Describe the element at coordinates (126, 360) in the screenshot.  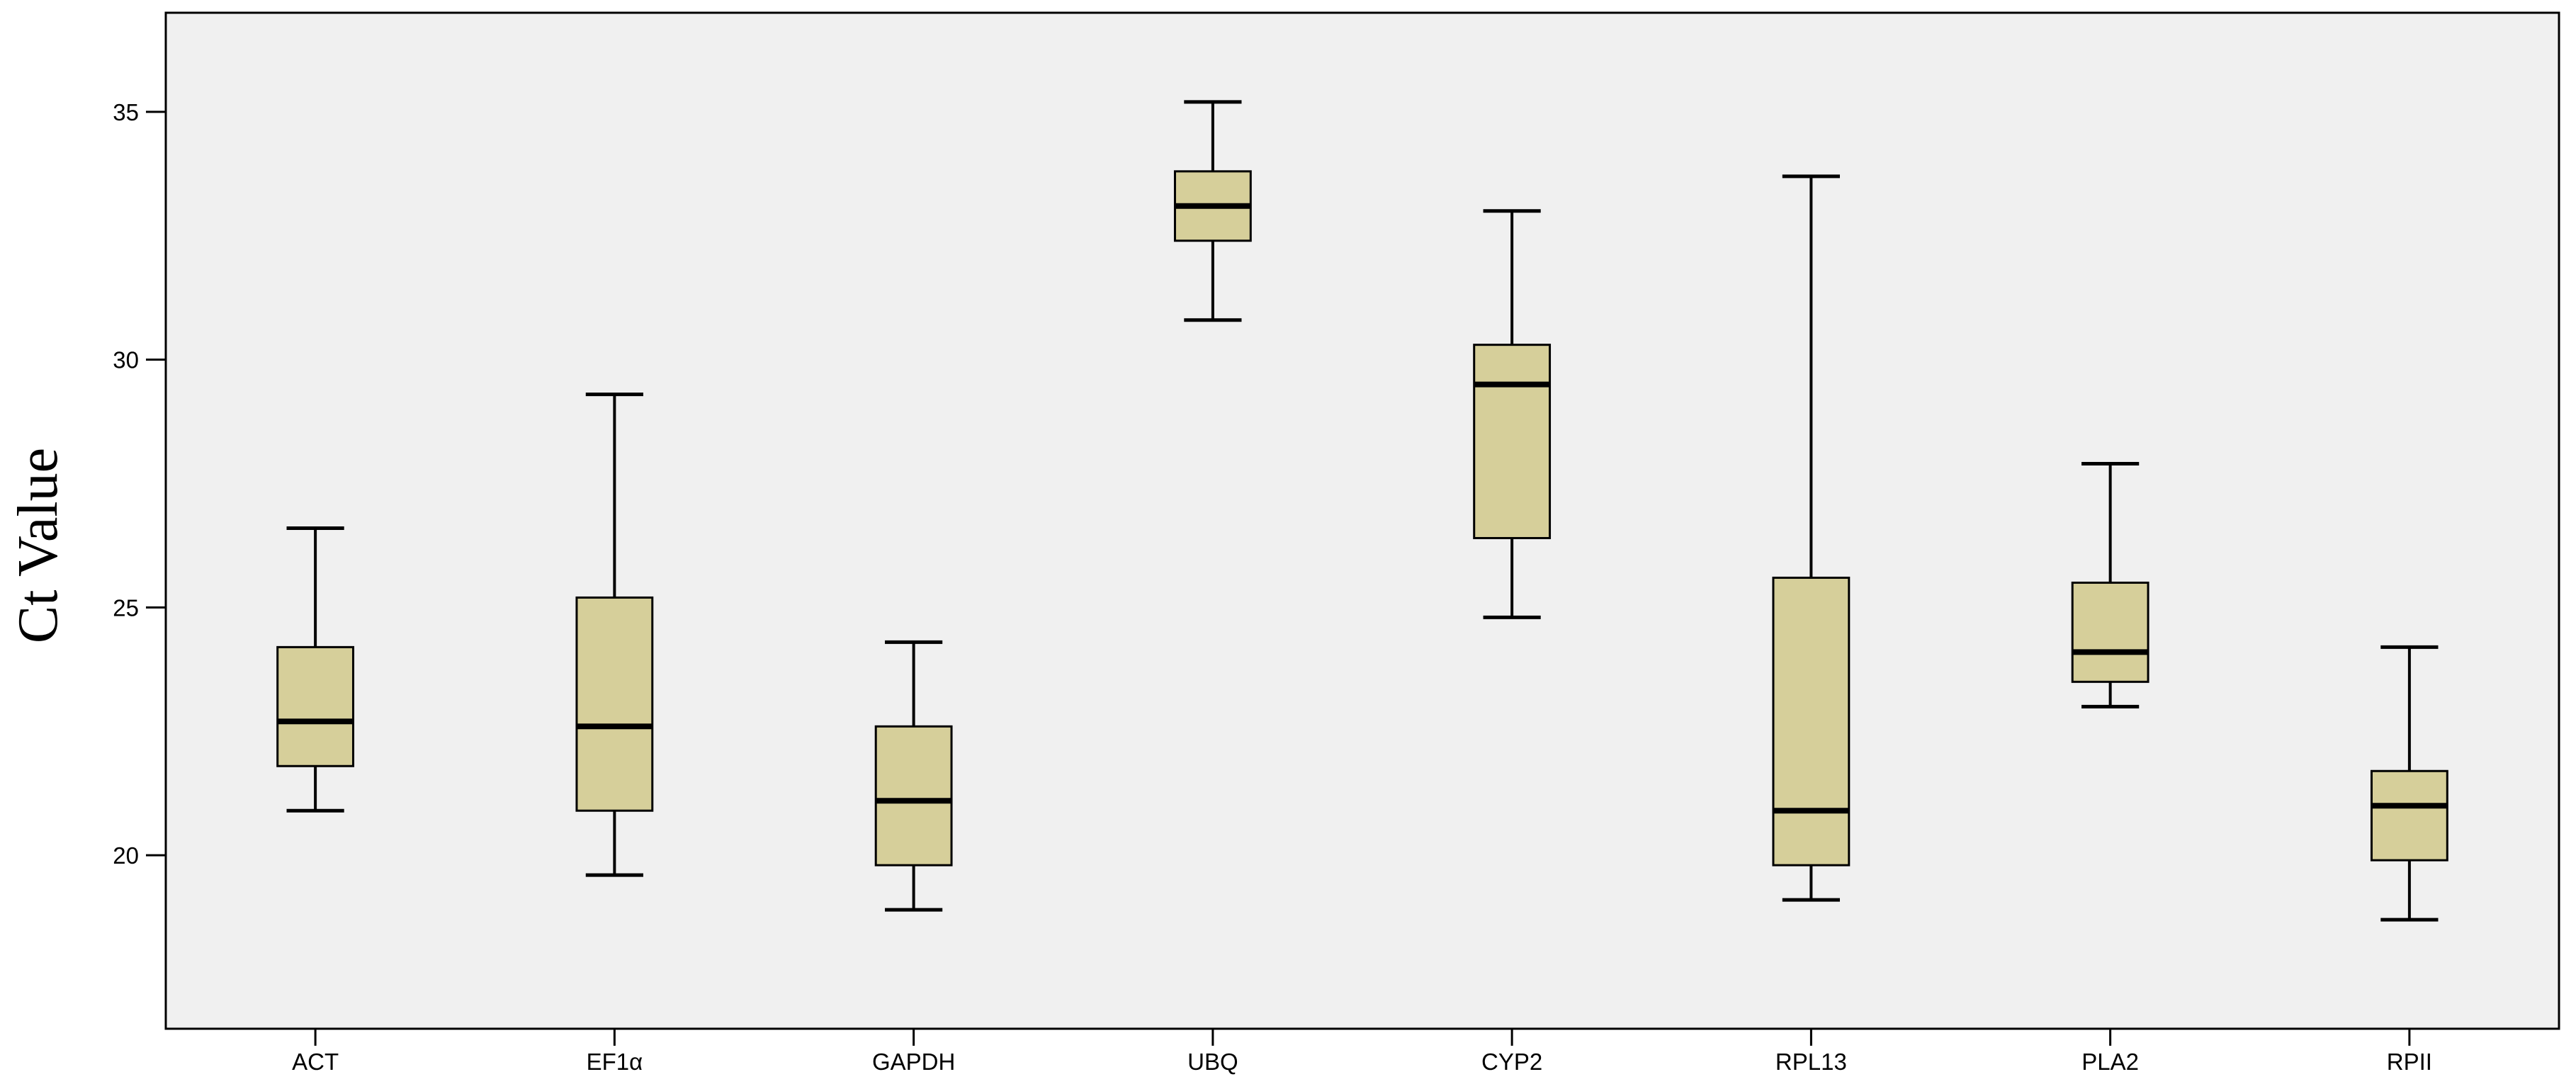
I see `y-tick-label: 30` at that location.